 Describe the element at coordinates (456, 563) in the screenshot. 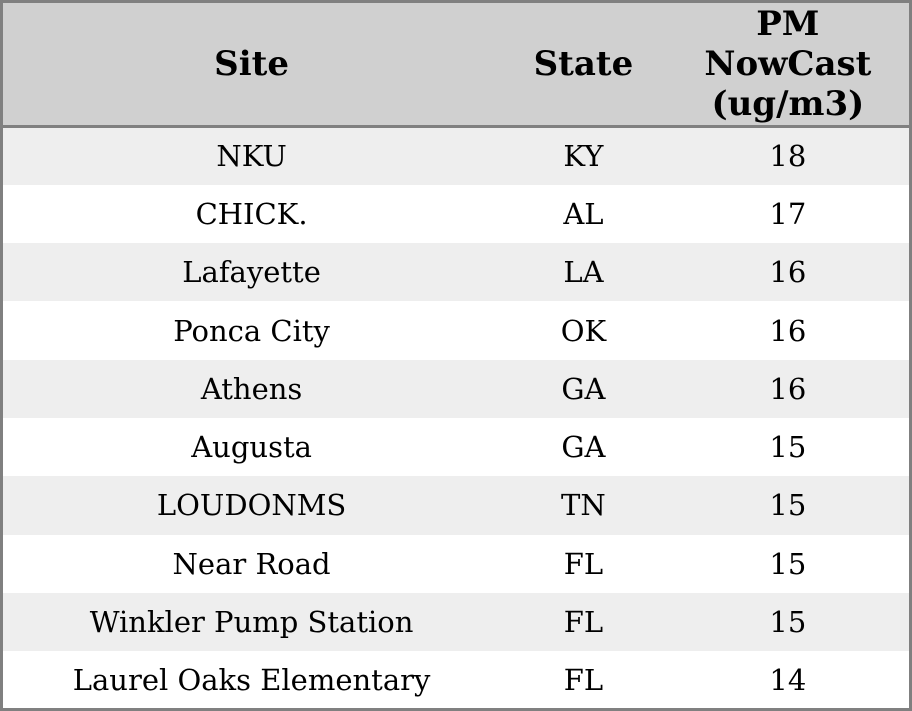

I see `table-row: Near Road FL 15` at that location.